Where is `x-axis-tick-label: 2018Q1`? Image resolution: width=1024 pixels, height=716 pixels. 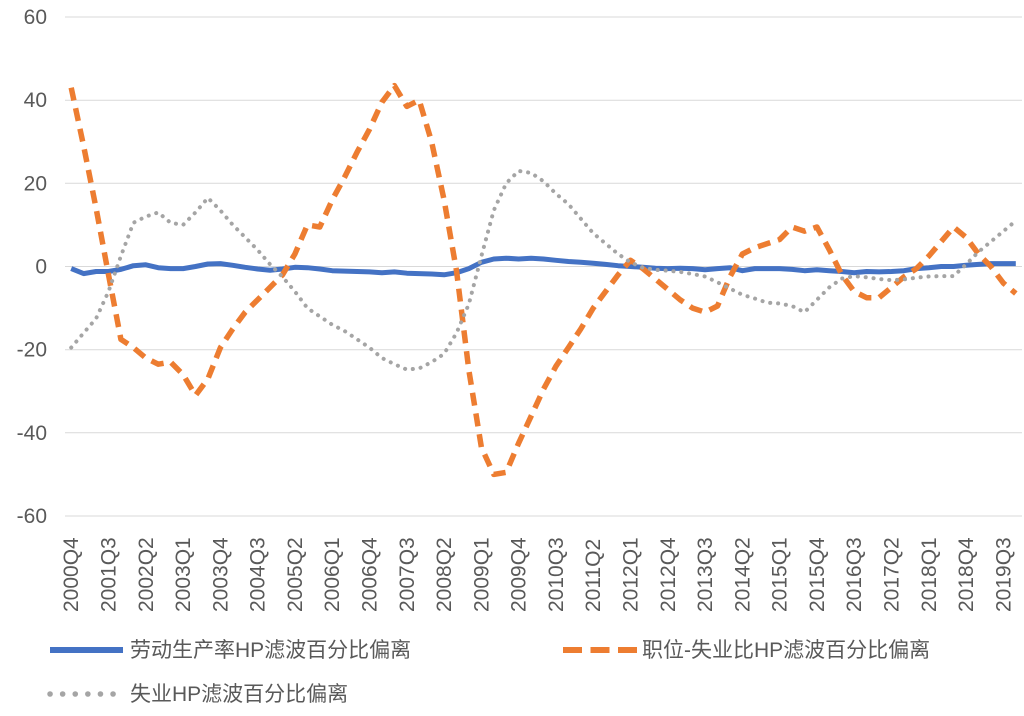
x-axis-tick-label: 2018Q1 is located at coordinates (929, 574).